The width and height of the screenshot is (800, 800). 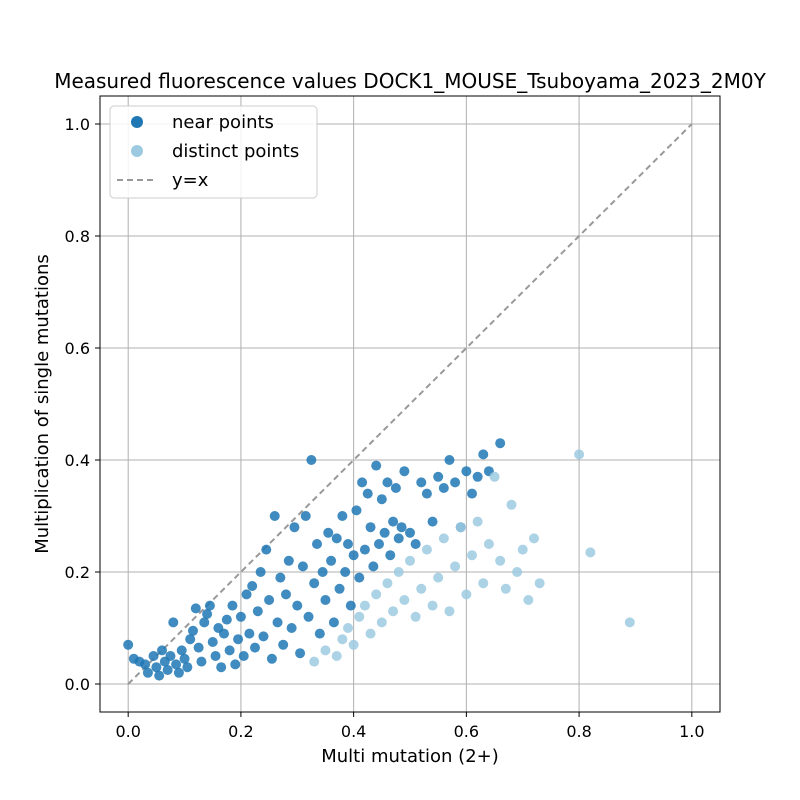 I want to click on legend-label-reference-line: y=x, so click(x=190, y=180).